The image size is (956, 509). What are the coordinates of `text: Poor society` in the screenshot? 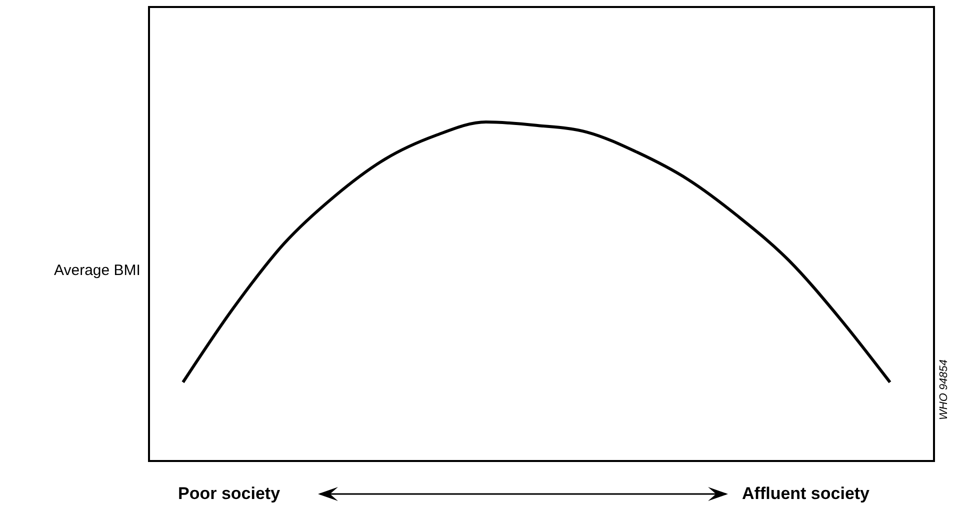 It's located at (229, 494).